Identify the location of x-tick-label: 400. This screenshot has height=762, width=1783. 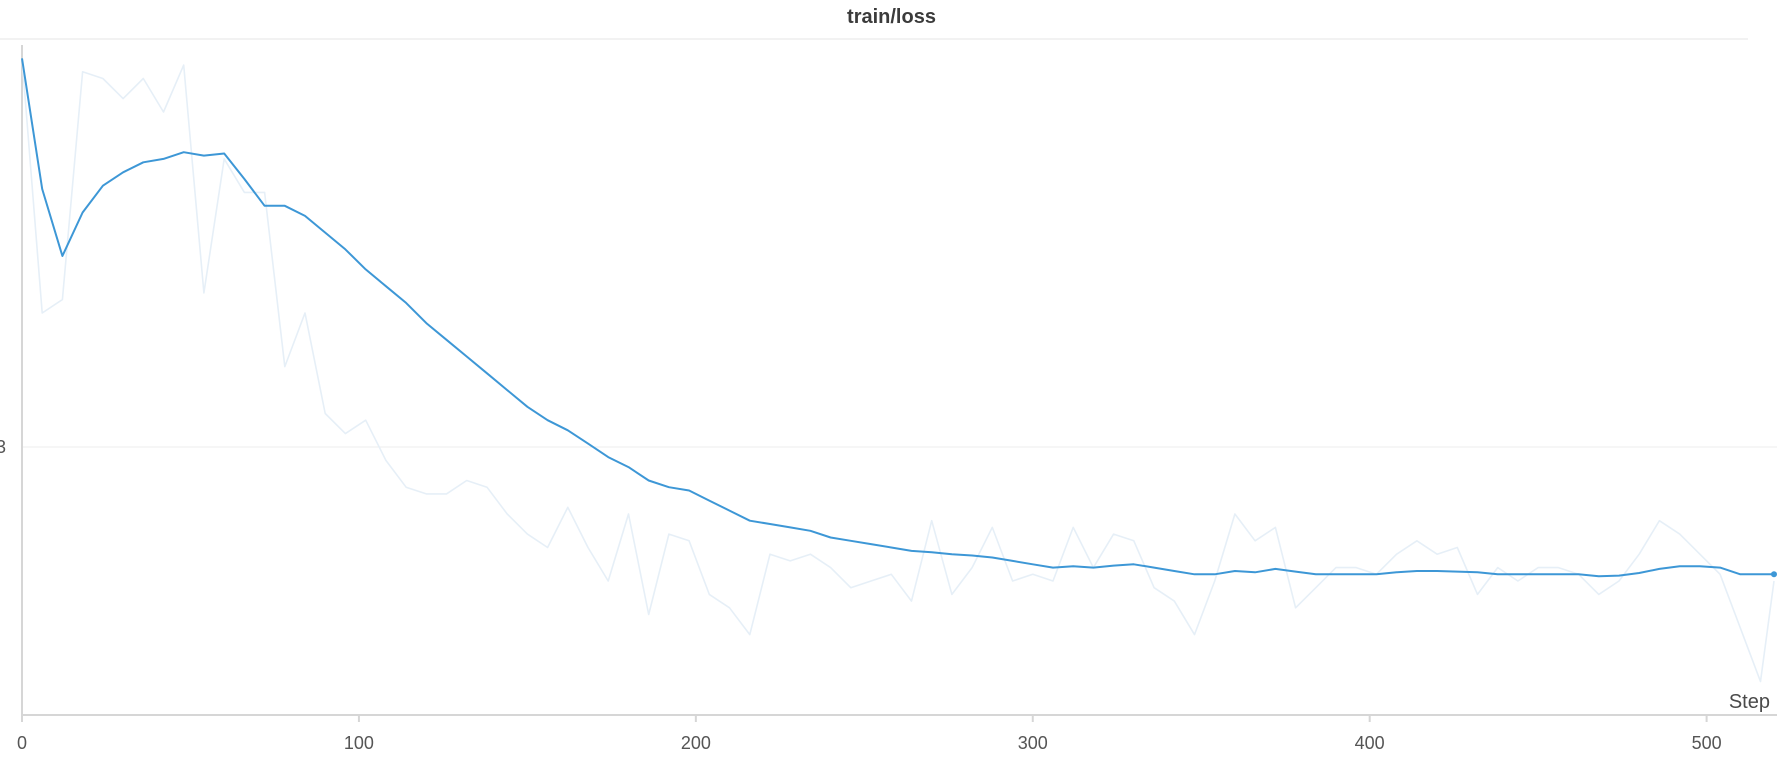
(1370, 743).